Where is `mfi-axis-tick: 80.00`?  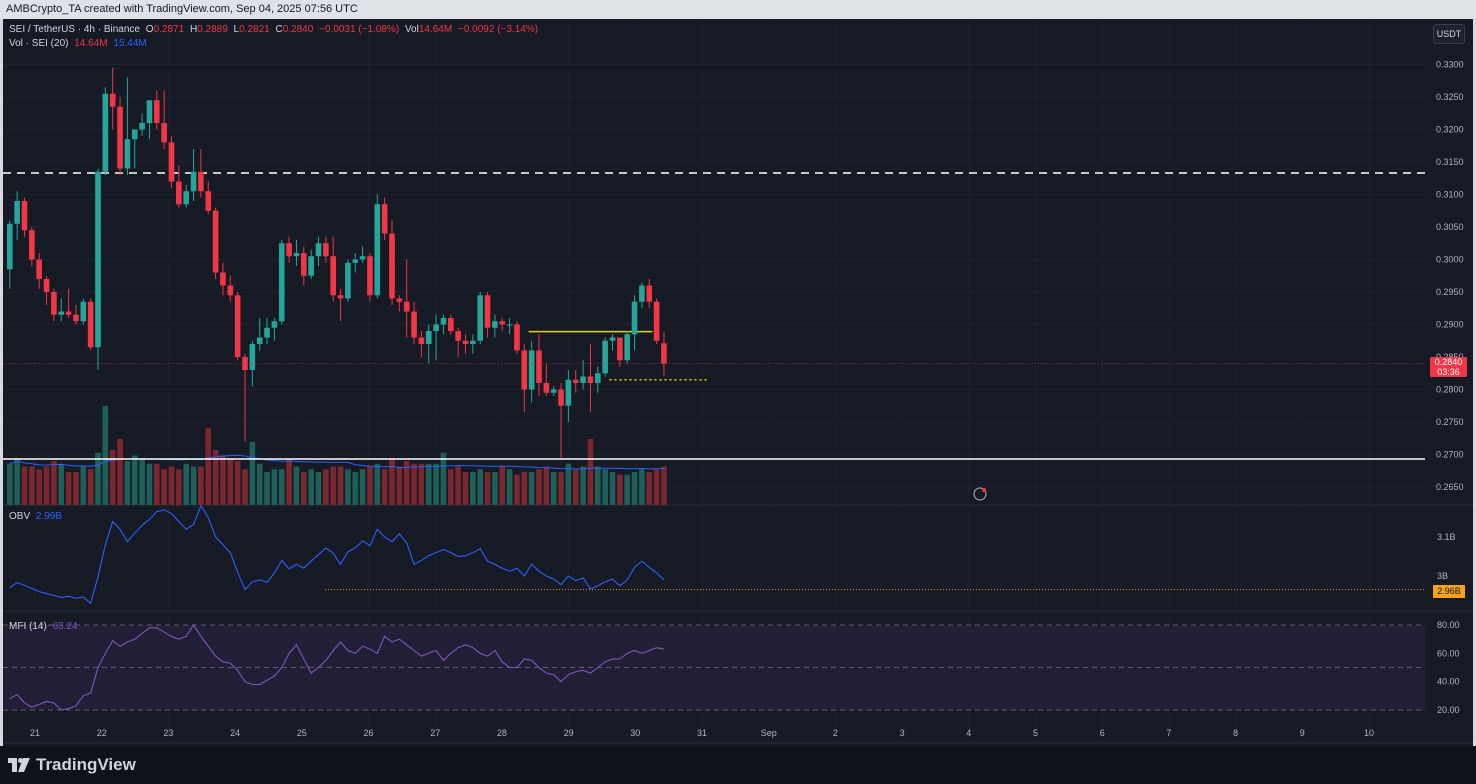
mfi-axis-tick: 80.00 is located at coordinates (1448, 625).